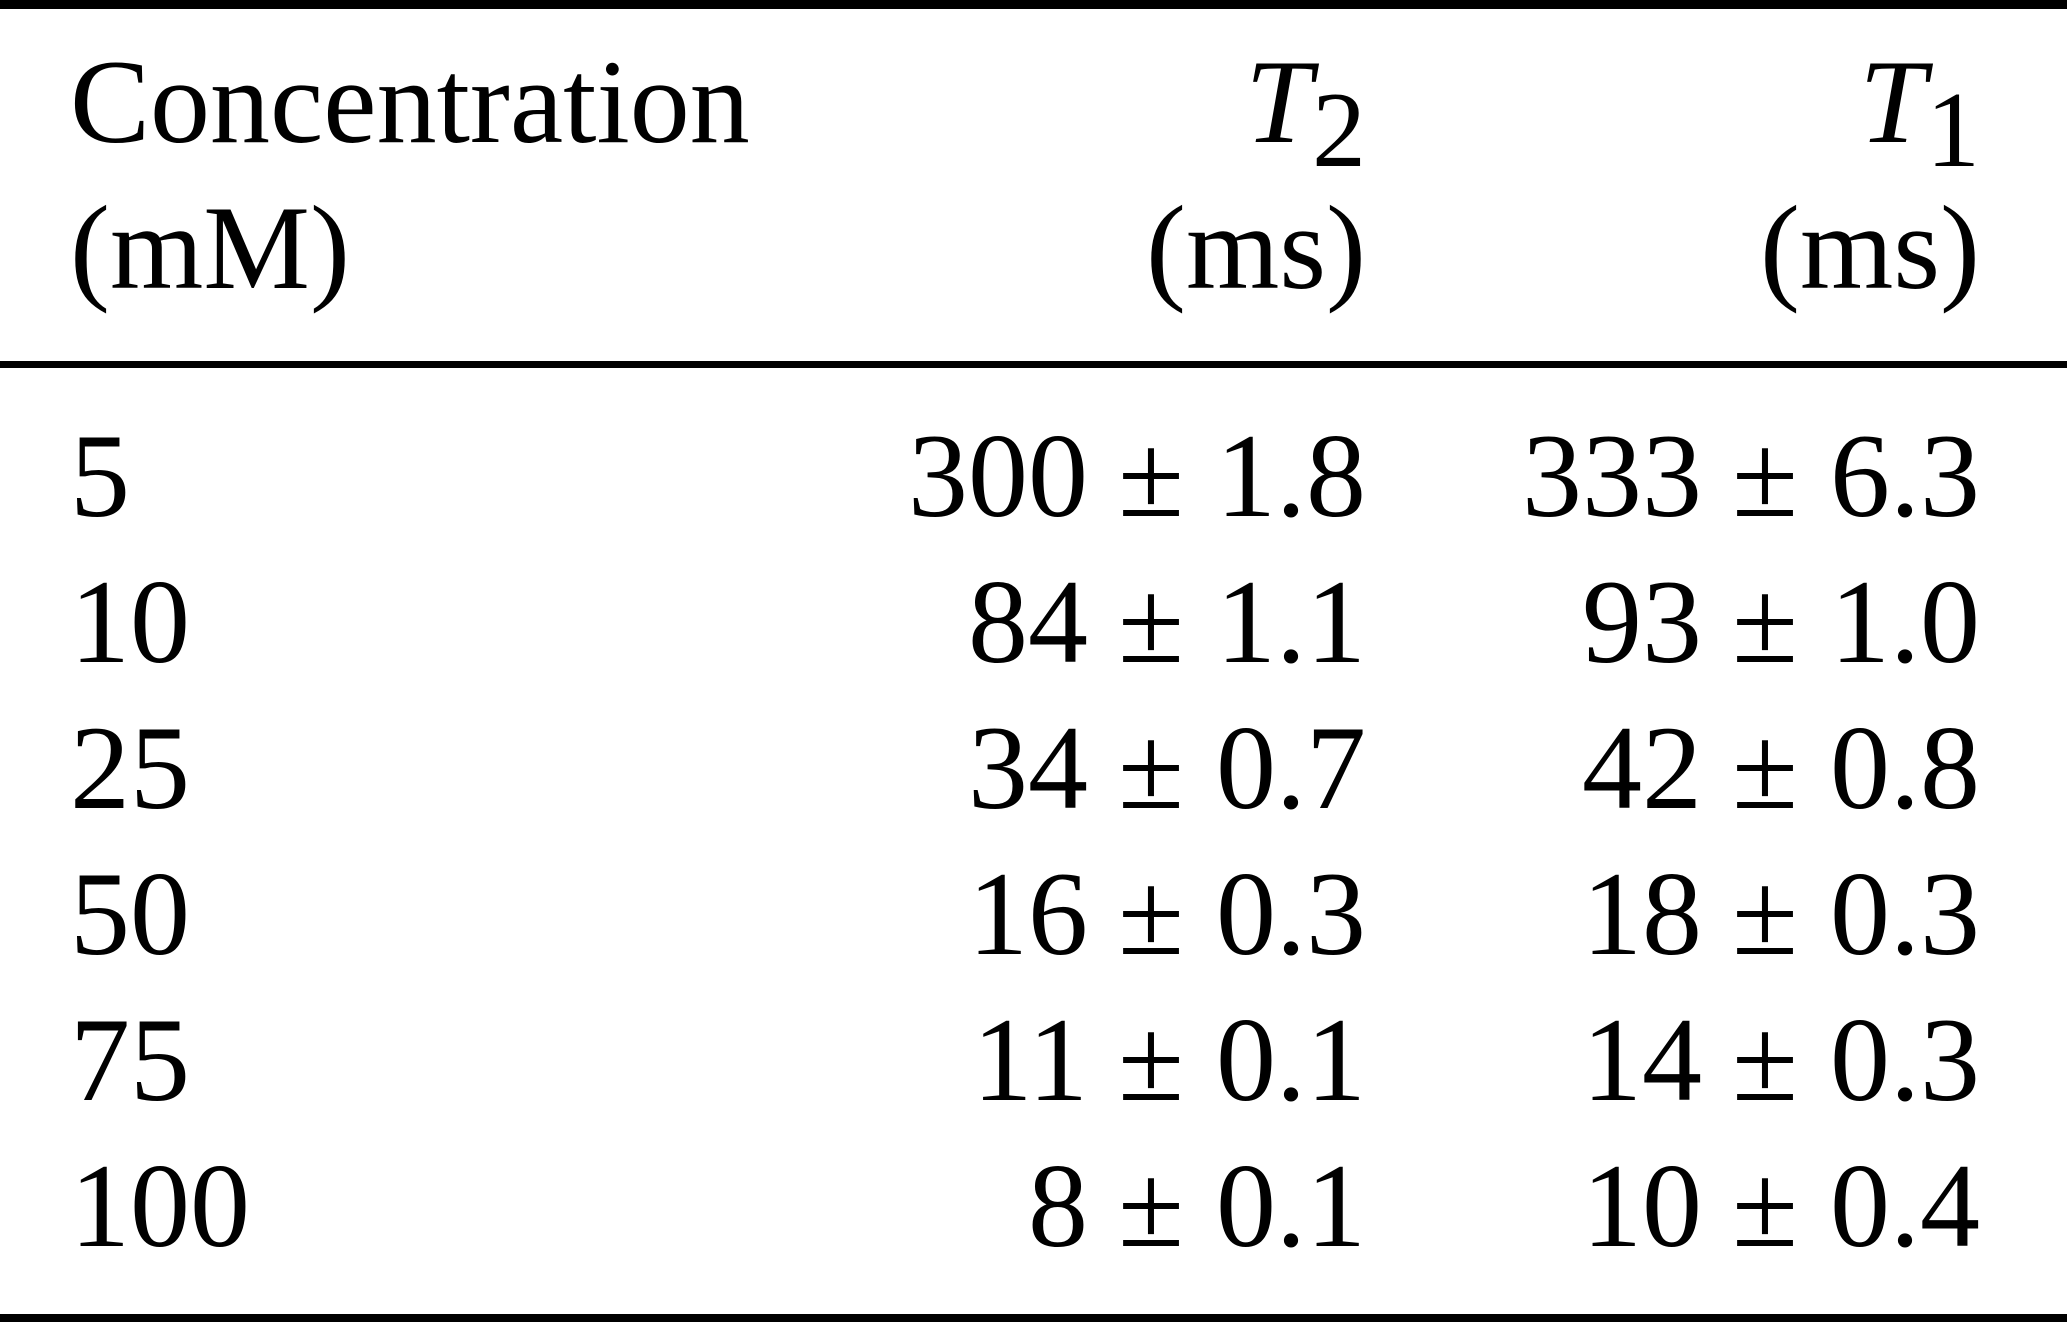 This screenshot has height=1329, width=2067. What do you see at coordinates (410, 101) in the screenshot?
I see `concentration-header-label: Concentration` at bounding box center [410, 101].